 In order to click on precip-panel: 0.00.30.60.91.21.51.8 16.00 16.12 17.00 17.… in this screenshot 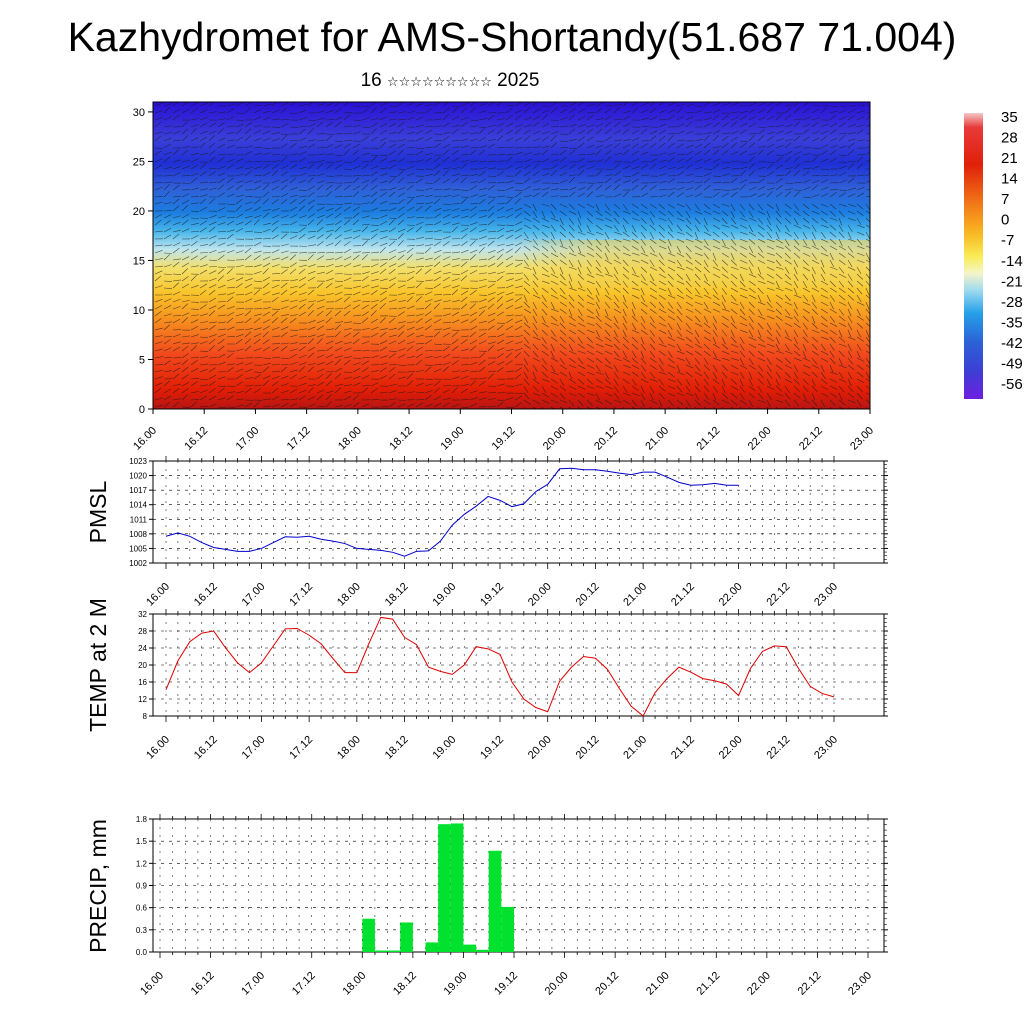, I will do `click(486, 906)`.